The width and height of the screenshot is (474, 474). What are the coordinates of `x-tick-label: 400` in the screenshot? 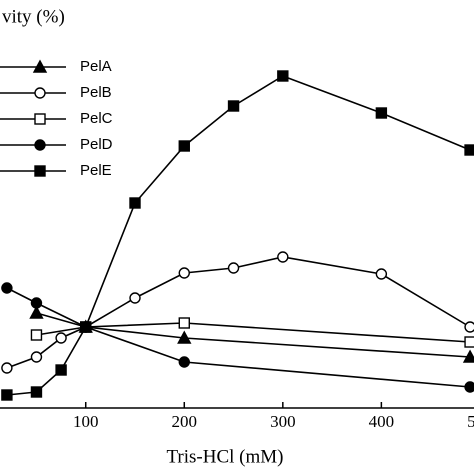 It's located at (382, 421).